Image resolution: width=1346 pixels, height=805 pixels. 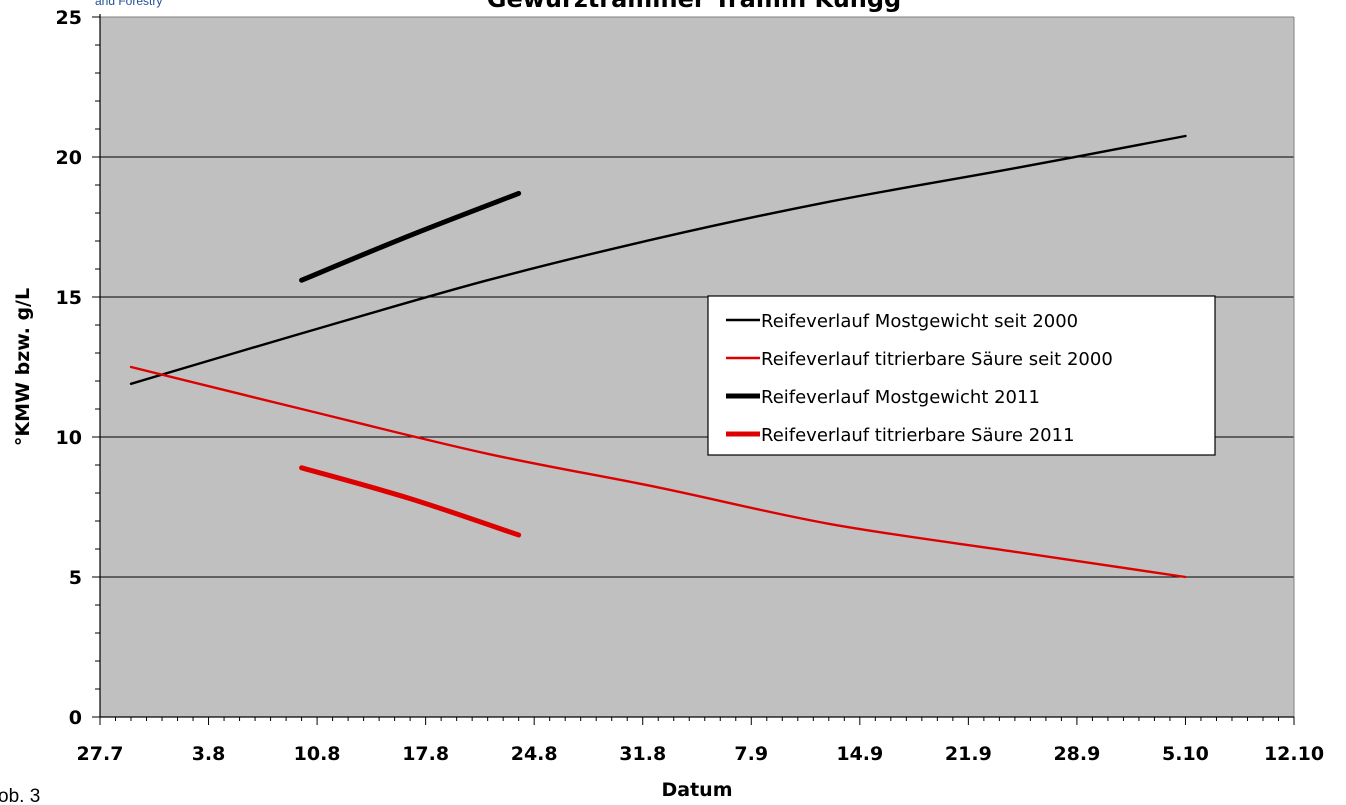 What do you see at coordinates (317, 754) in the screenshot?
I see `x-tick-label: 10.8` at bounding box center [317, 754].